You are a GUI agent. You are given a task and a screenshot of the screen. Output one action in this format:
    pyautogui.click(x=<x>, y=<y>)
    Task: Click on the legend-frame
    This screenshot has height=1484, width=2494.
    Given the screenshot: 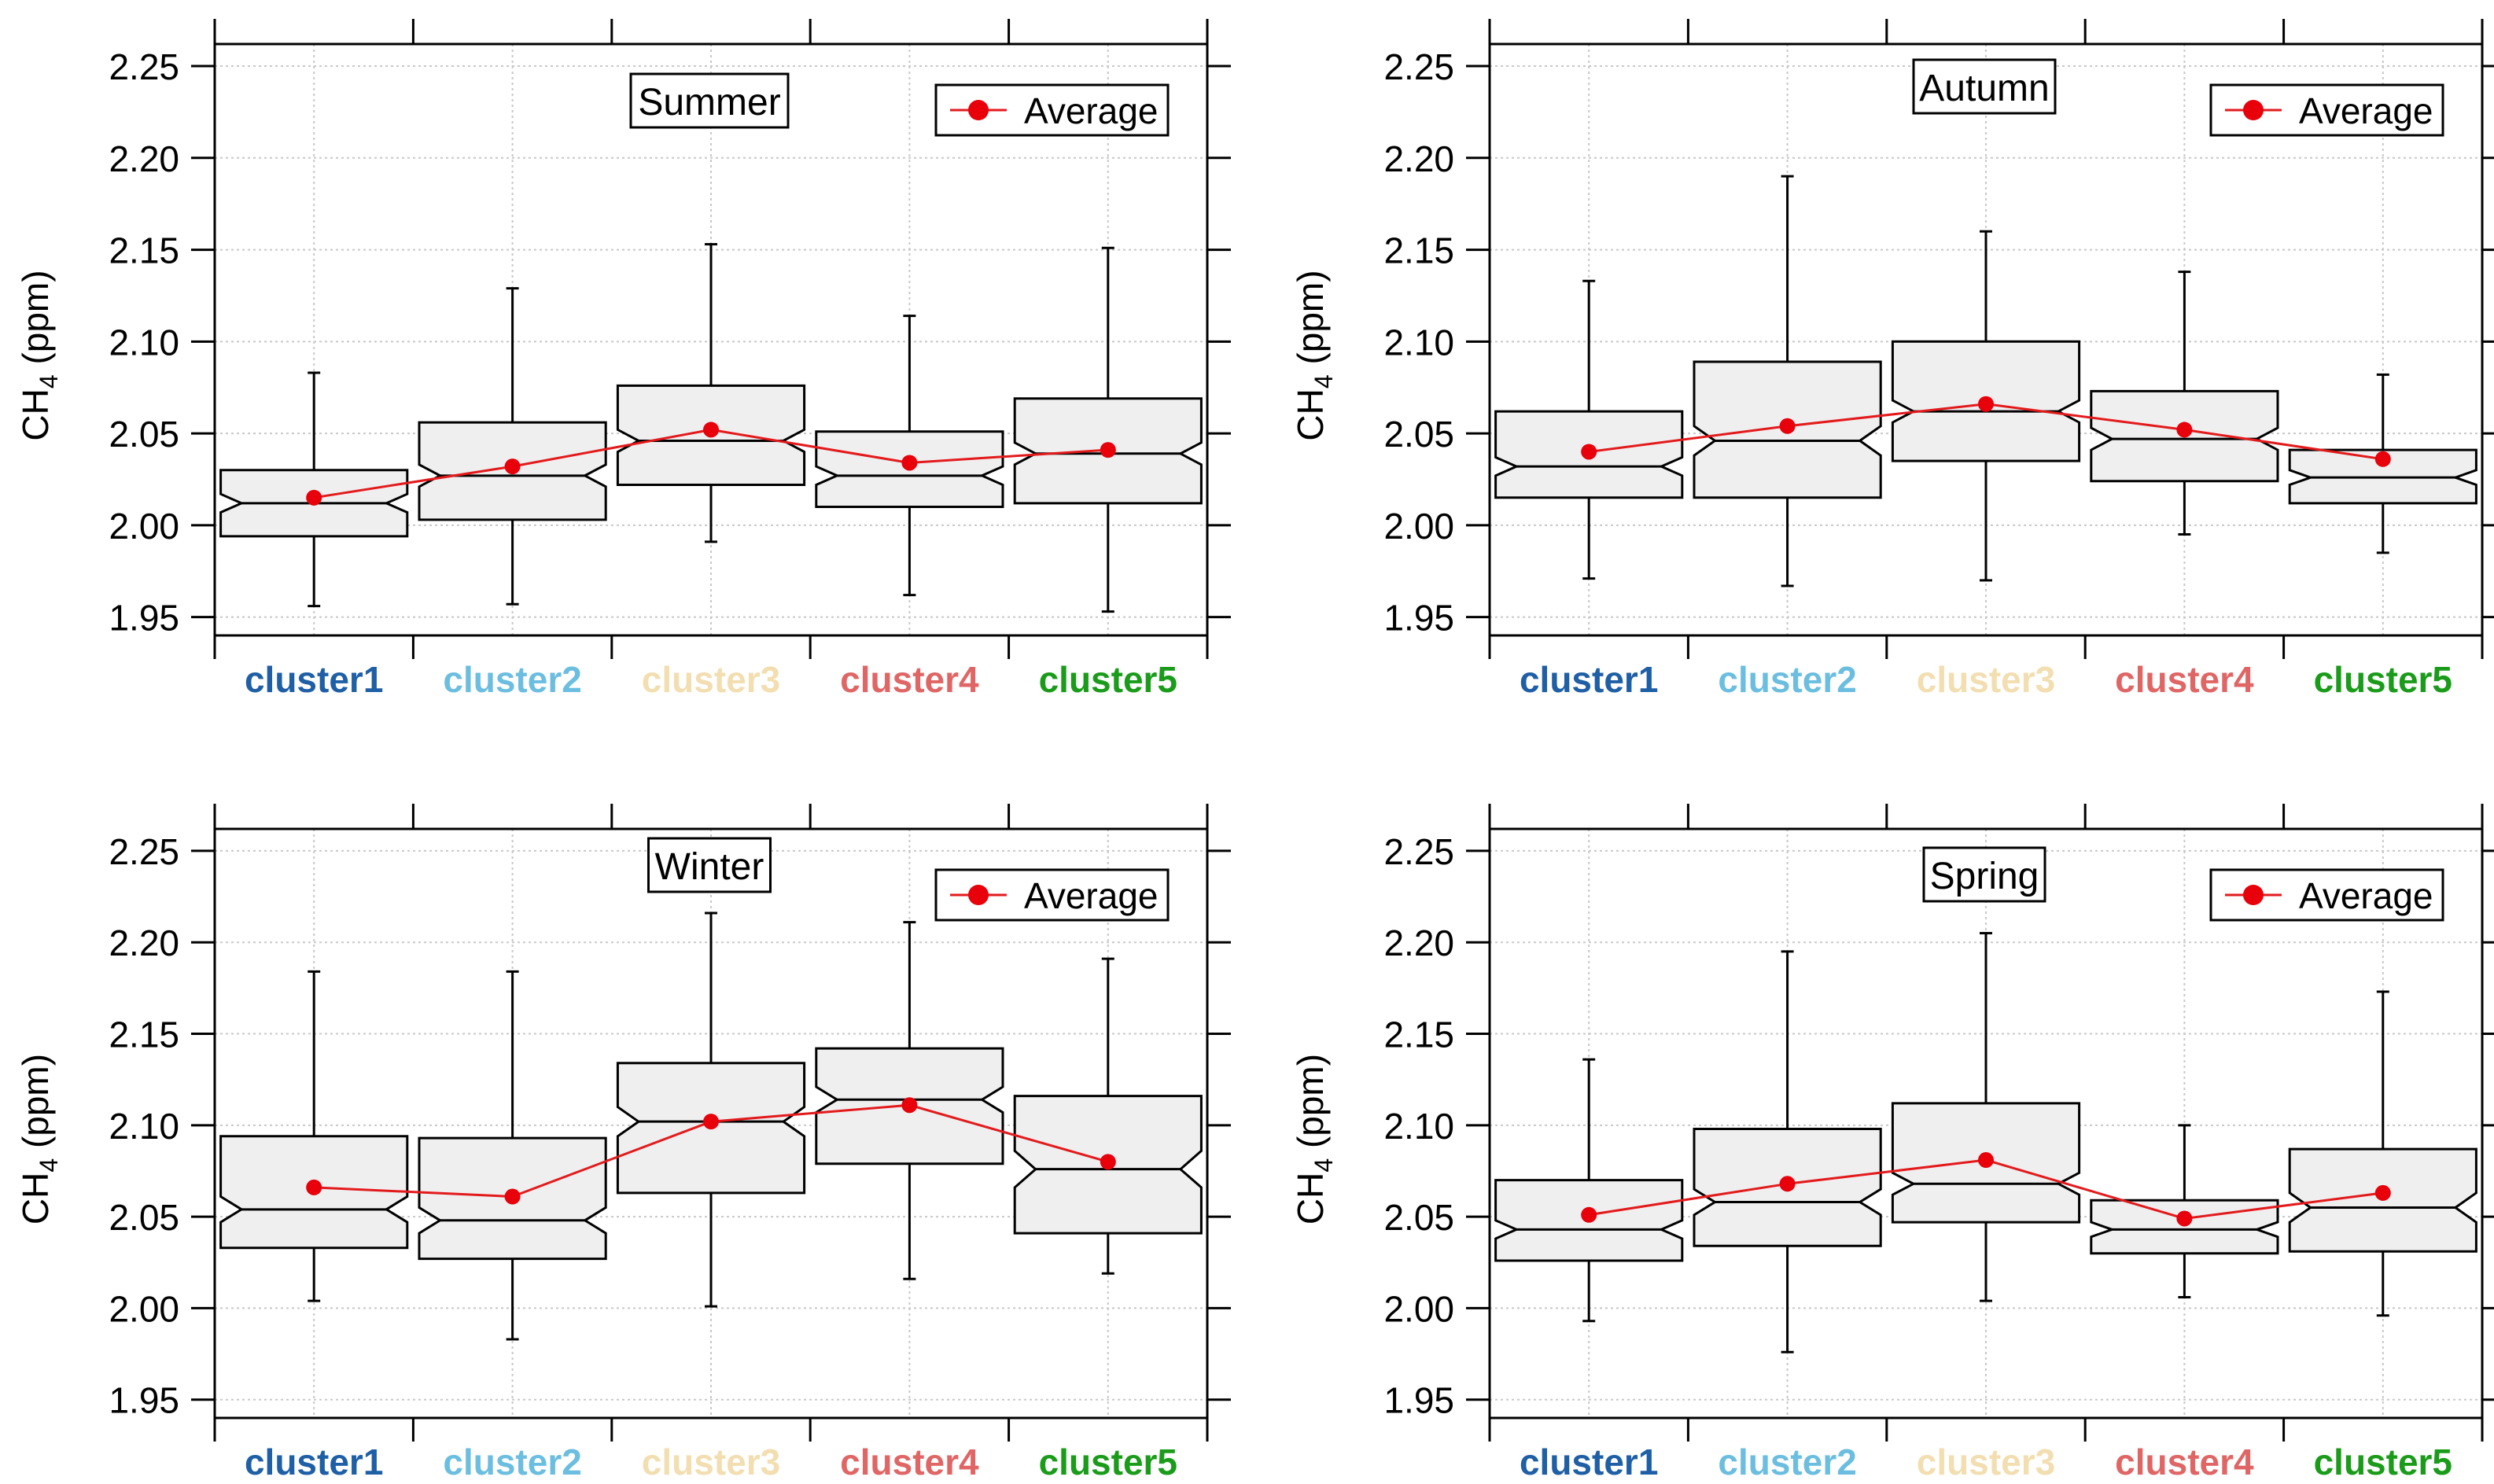 What is the action you would take?
    pyautogui.click(x=2326, y=895)
    